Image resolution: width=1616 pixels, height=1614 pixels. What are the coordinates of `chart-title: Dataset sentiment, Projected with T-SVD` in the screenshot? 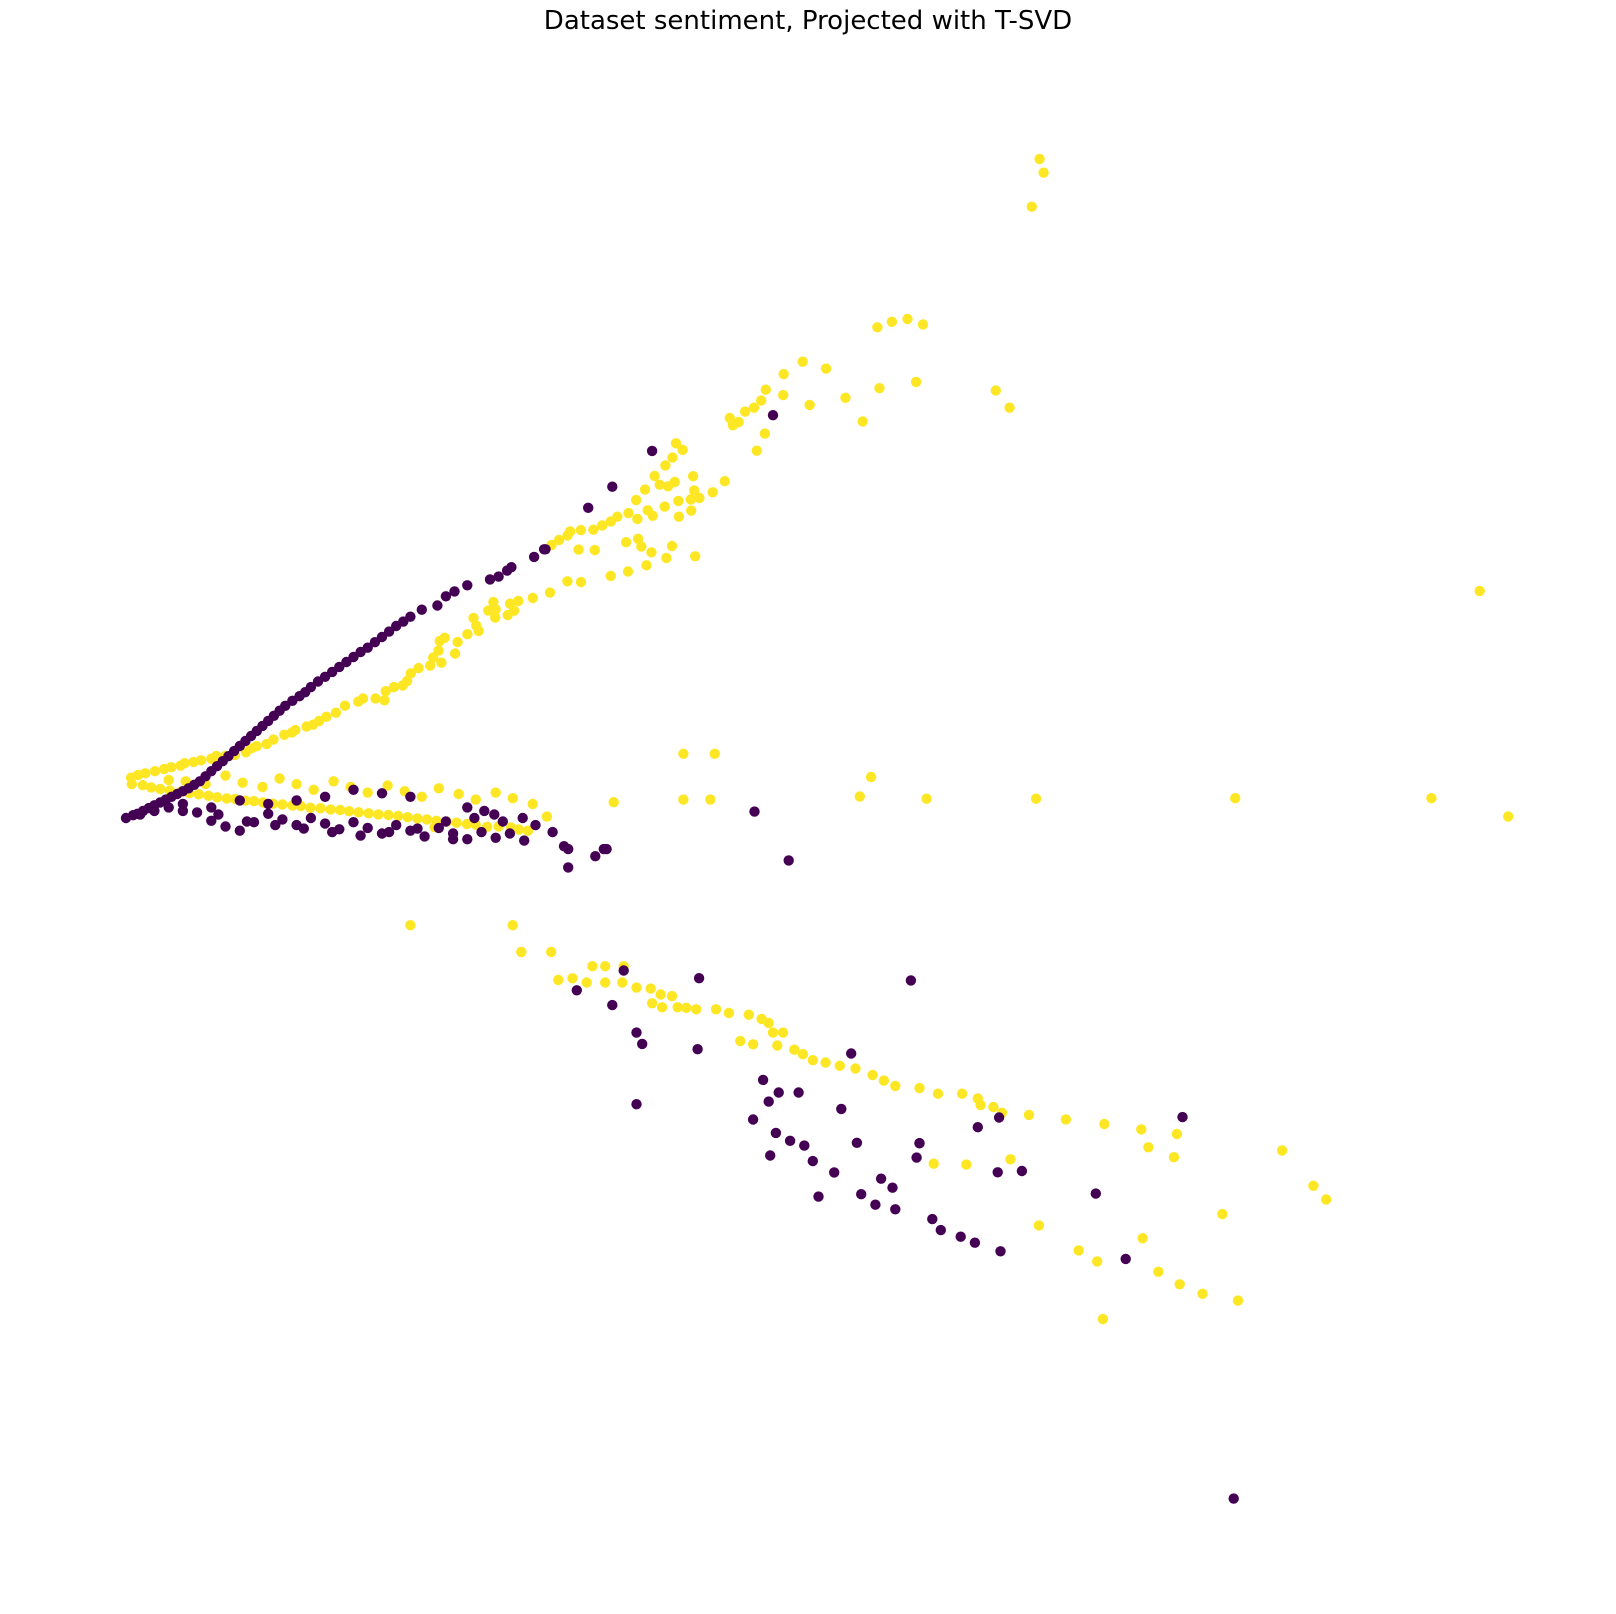 It's located at (808, 21).